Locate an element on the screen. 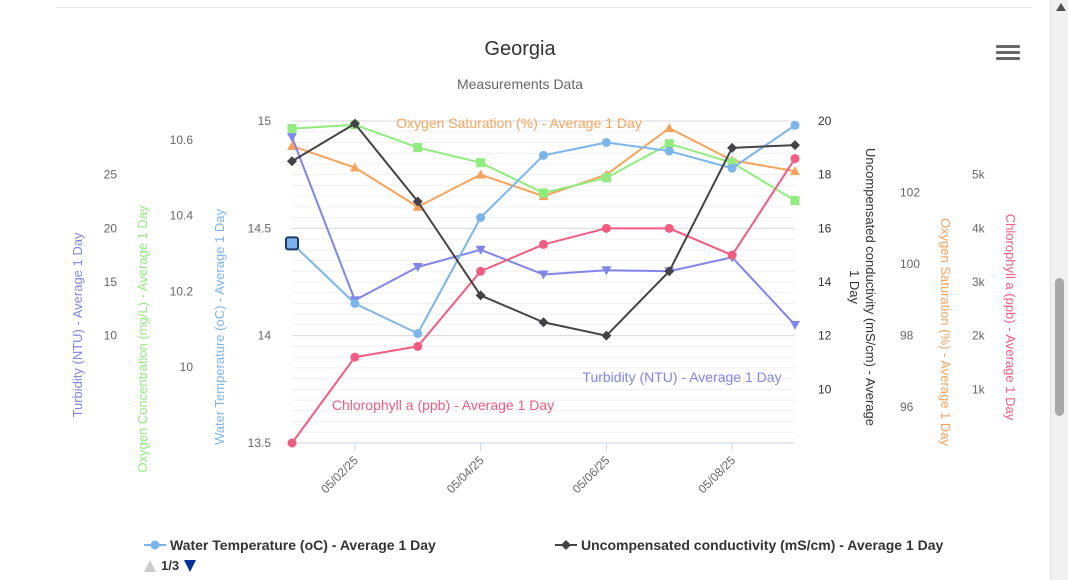 Image resolution: width=1068 pixels, height=580 pixels. legend-item-label: Water Temperature (oC) - Average 1 Day is located at coordinates (303, 545).